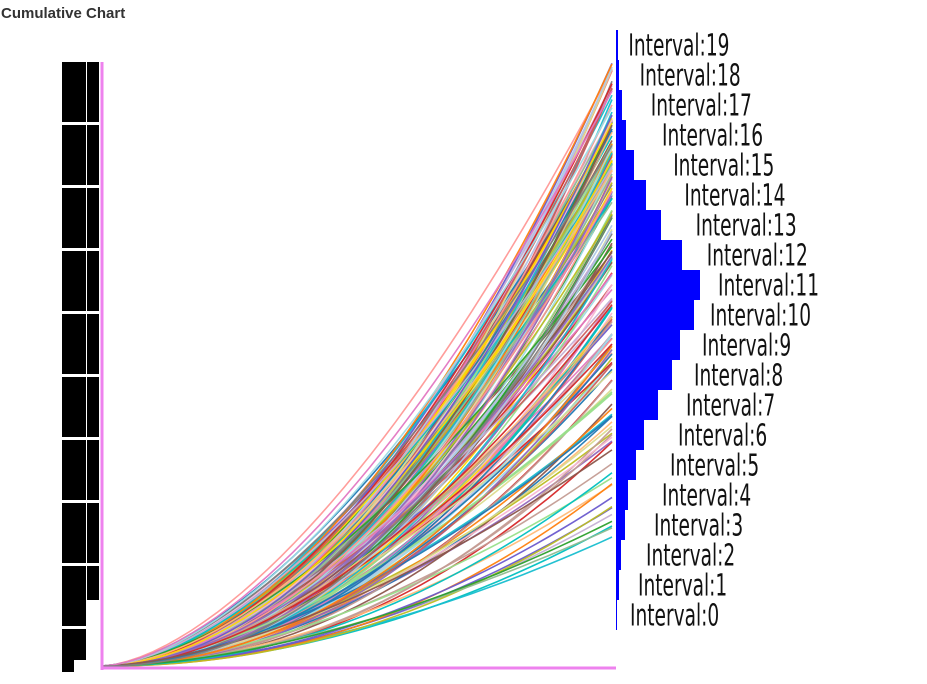 This screenshot has height=684, width=927. I want to click on left-dashed-bars, so click(80, 367).